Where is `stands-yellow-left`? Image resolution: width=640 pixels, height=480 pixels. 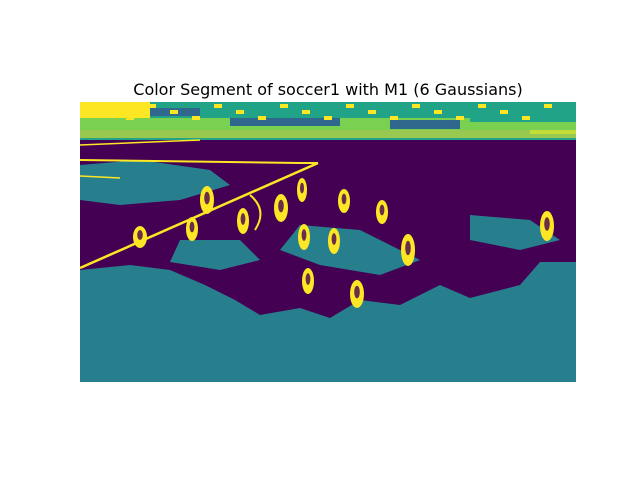 stands-yellow-left is located at coordinates (115, 110).